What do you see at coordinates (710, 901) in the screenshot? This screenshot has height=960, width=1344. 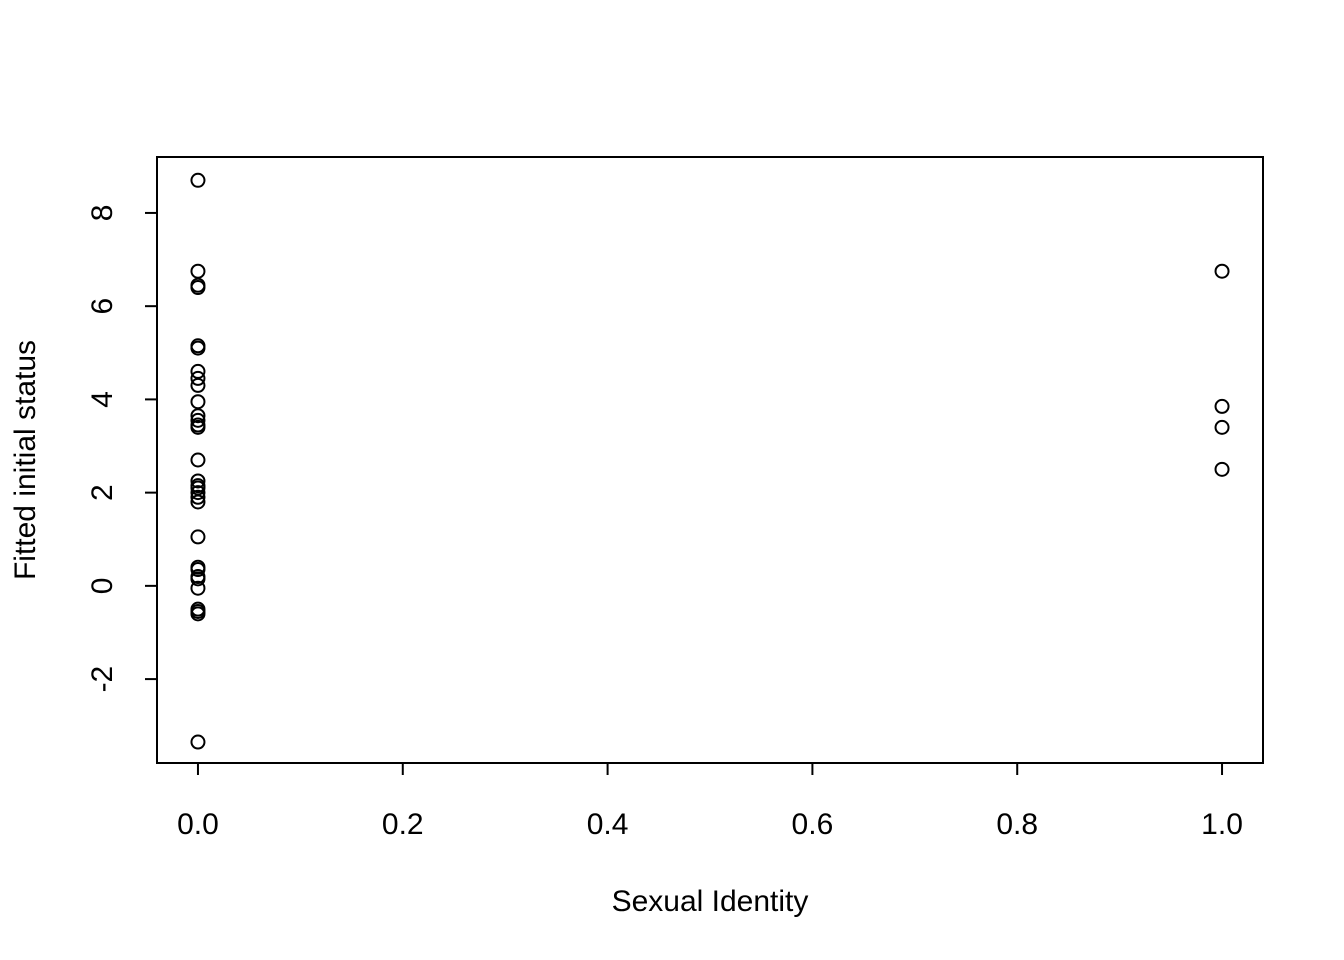 I see `x-axis-title: Sexual Identity` at bounding box center [710, 901].